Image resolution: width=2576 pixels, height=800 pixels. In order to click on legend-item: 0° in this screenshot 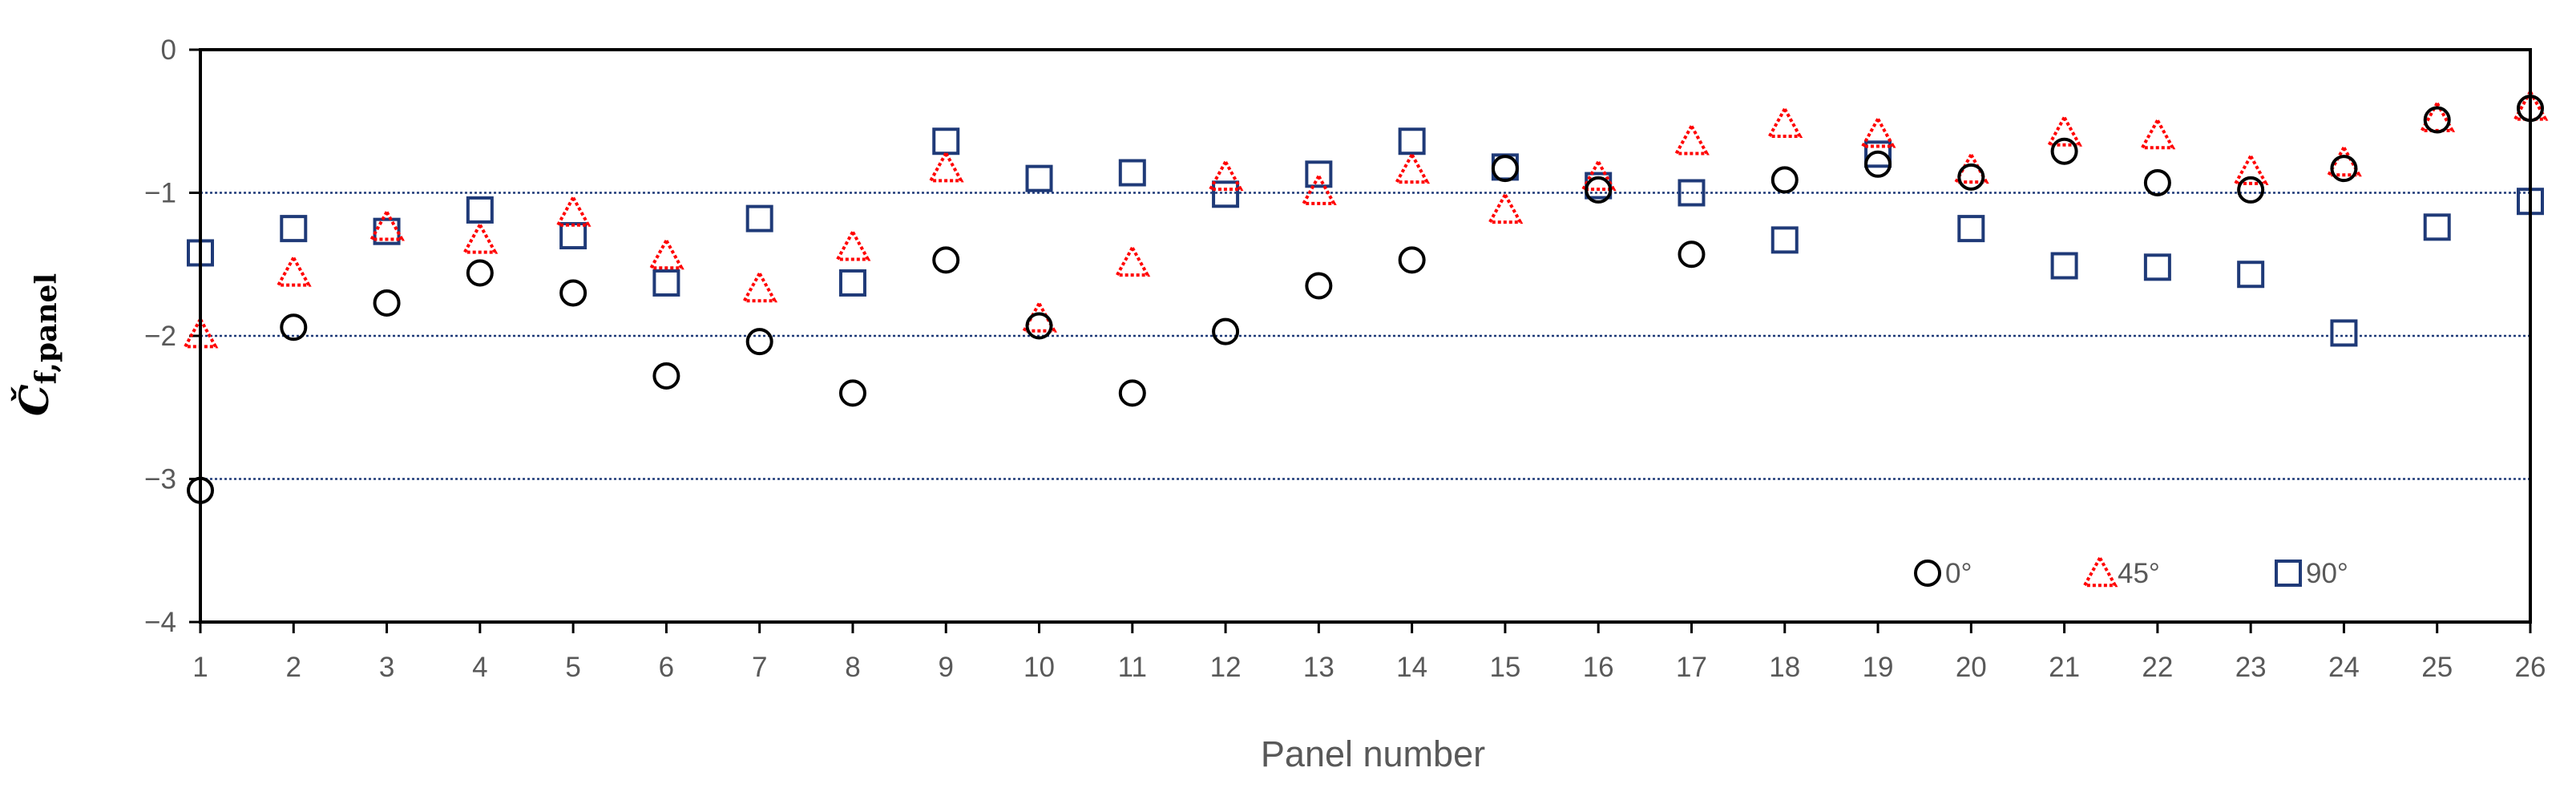, I will do `click(1943, 574)`.